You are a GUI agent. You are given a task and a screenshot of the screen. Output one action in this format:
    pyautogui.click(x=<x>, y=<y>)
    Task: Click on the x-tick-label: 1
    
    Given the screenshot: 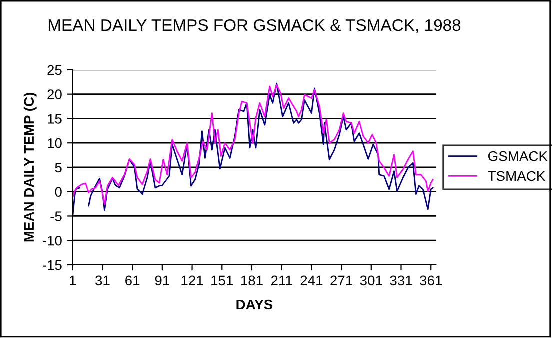 What is the action you would take?
    pyautogui.click(x=73, y=281)
    